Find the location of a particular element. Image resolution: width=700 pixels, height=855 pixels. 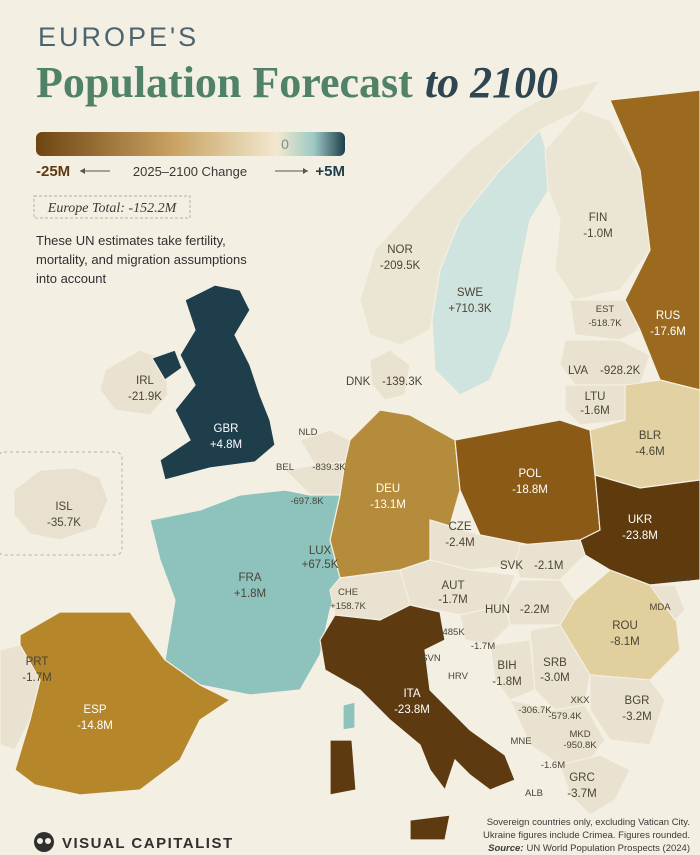

title-main: Population Forecast is located at coordinates (224, 82).